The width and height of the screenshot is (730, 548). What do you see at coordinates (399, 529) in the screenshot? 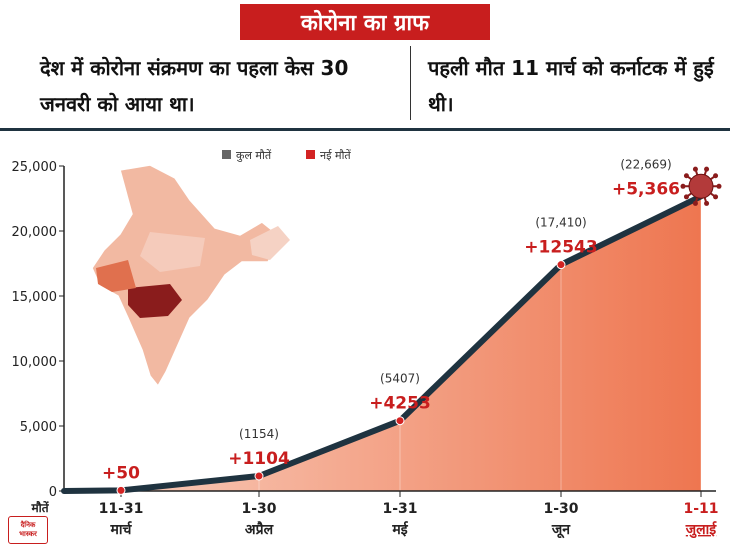
I see `x-tick-label: मई` at bounding box center [399, 529].